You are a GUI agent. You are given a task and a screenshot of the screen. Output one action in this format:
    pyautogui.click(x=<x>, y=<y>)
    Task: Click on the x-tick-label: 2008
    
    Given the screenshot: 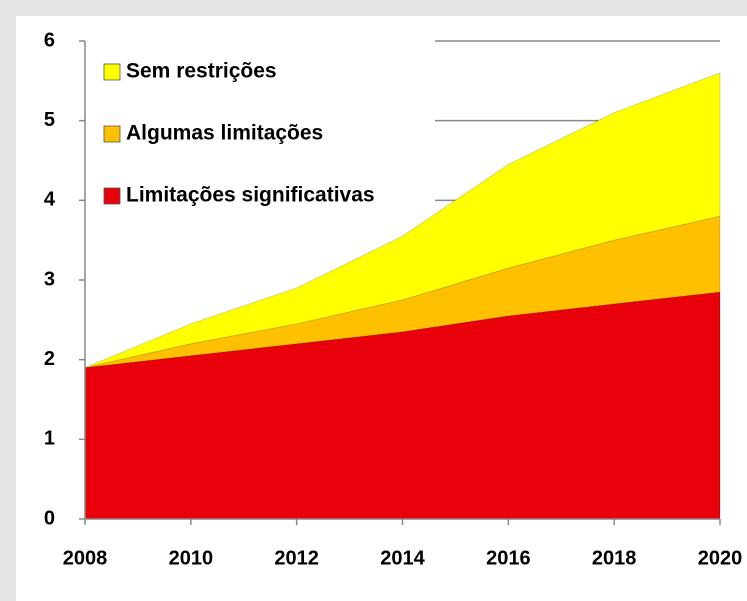 What is the action you would take?
    pyautogui.click(x=85, y=558)
    